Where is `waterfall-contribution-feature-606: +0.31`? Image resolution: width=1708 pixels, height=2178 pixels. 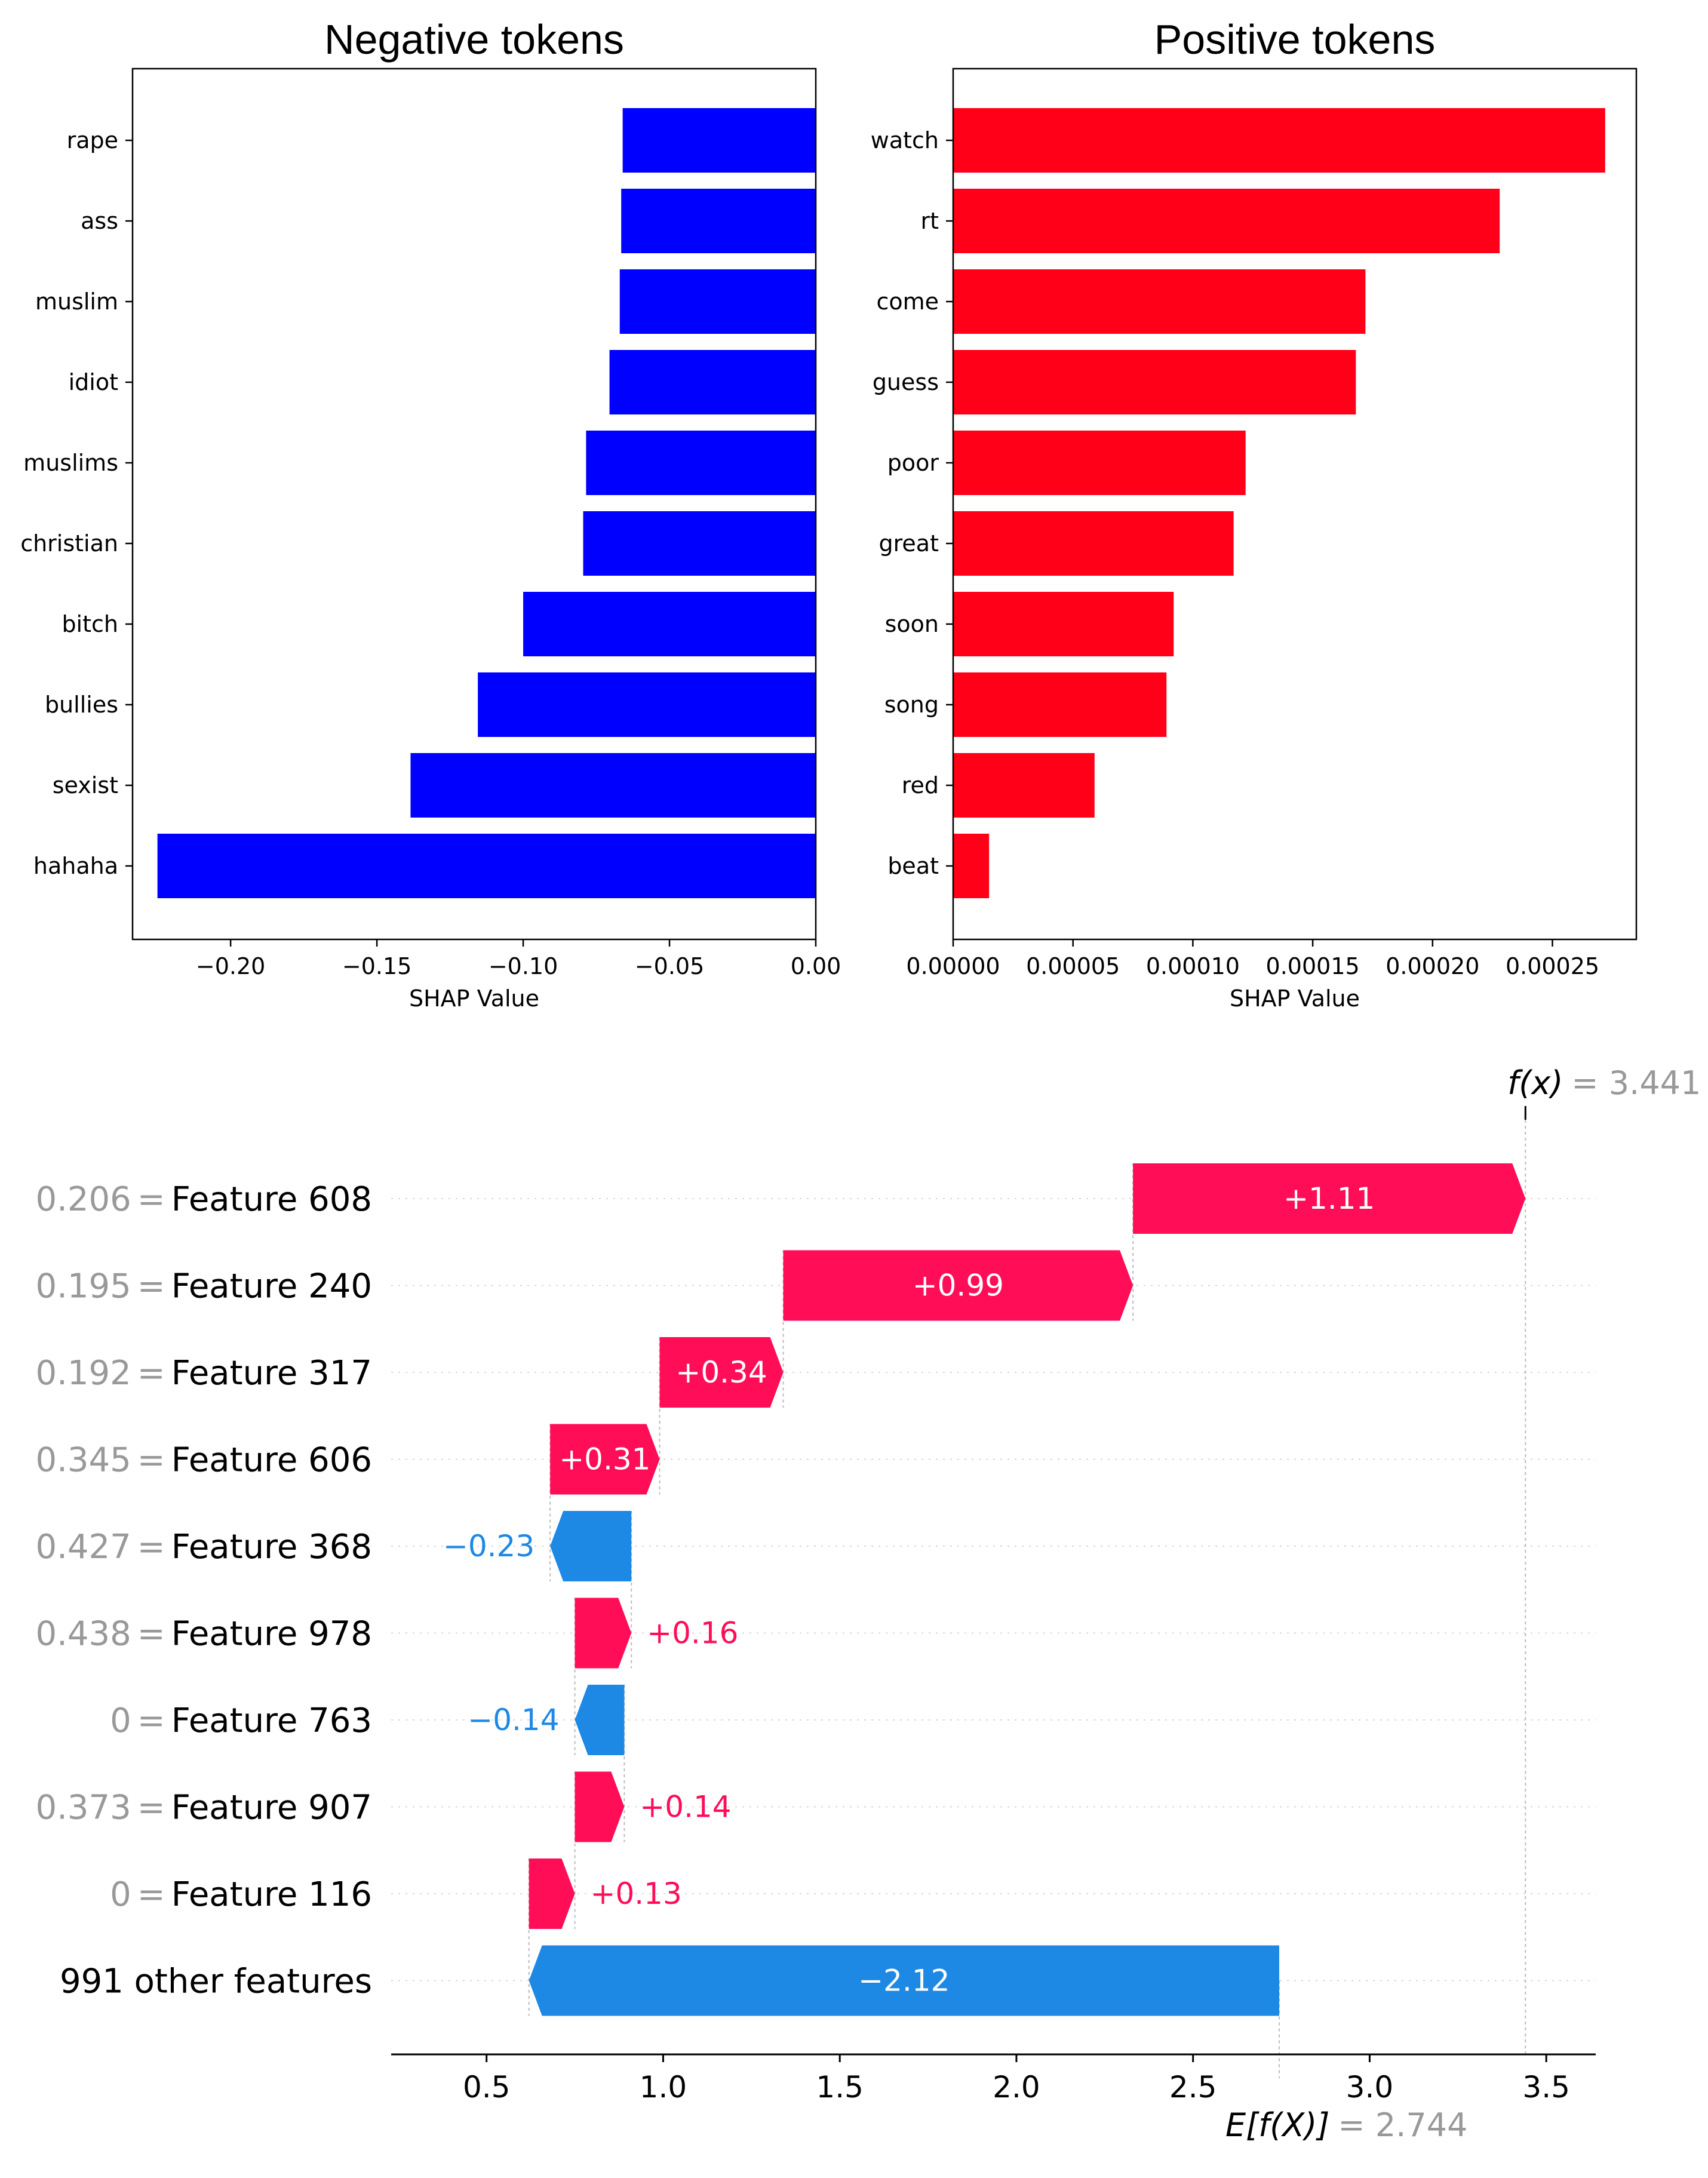
waterfall-contribution-feature-606: +0.31 is located at coordinates (605, 1459).